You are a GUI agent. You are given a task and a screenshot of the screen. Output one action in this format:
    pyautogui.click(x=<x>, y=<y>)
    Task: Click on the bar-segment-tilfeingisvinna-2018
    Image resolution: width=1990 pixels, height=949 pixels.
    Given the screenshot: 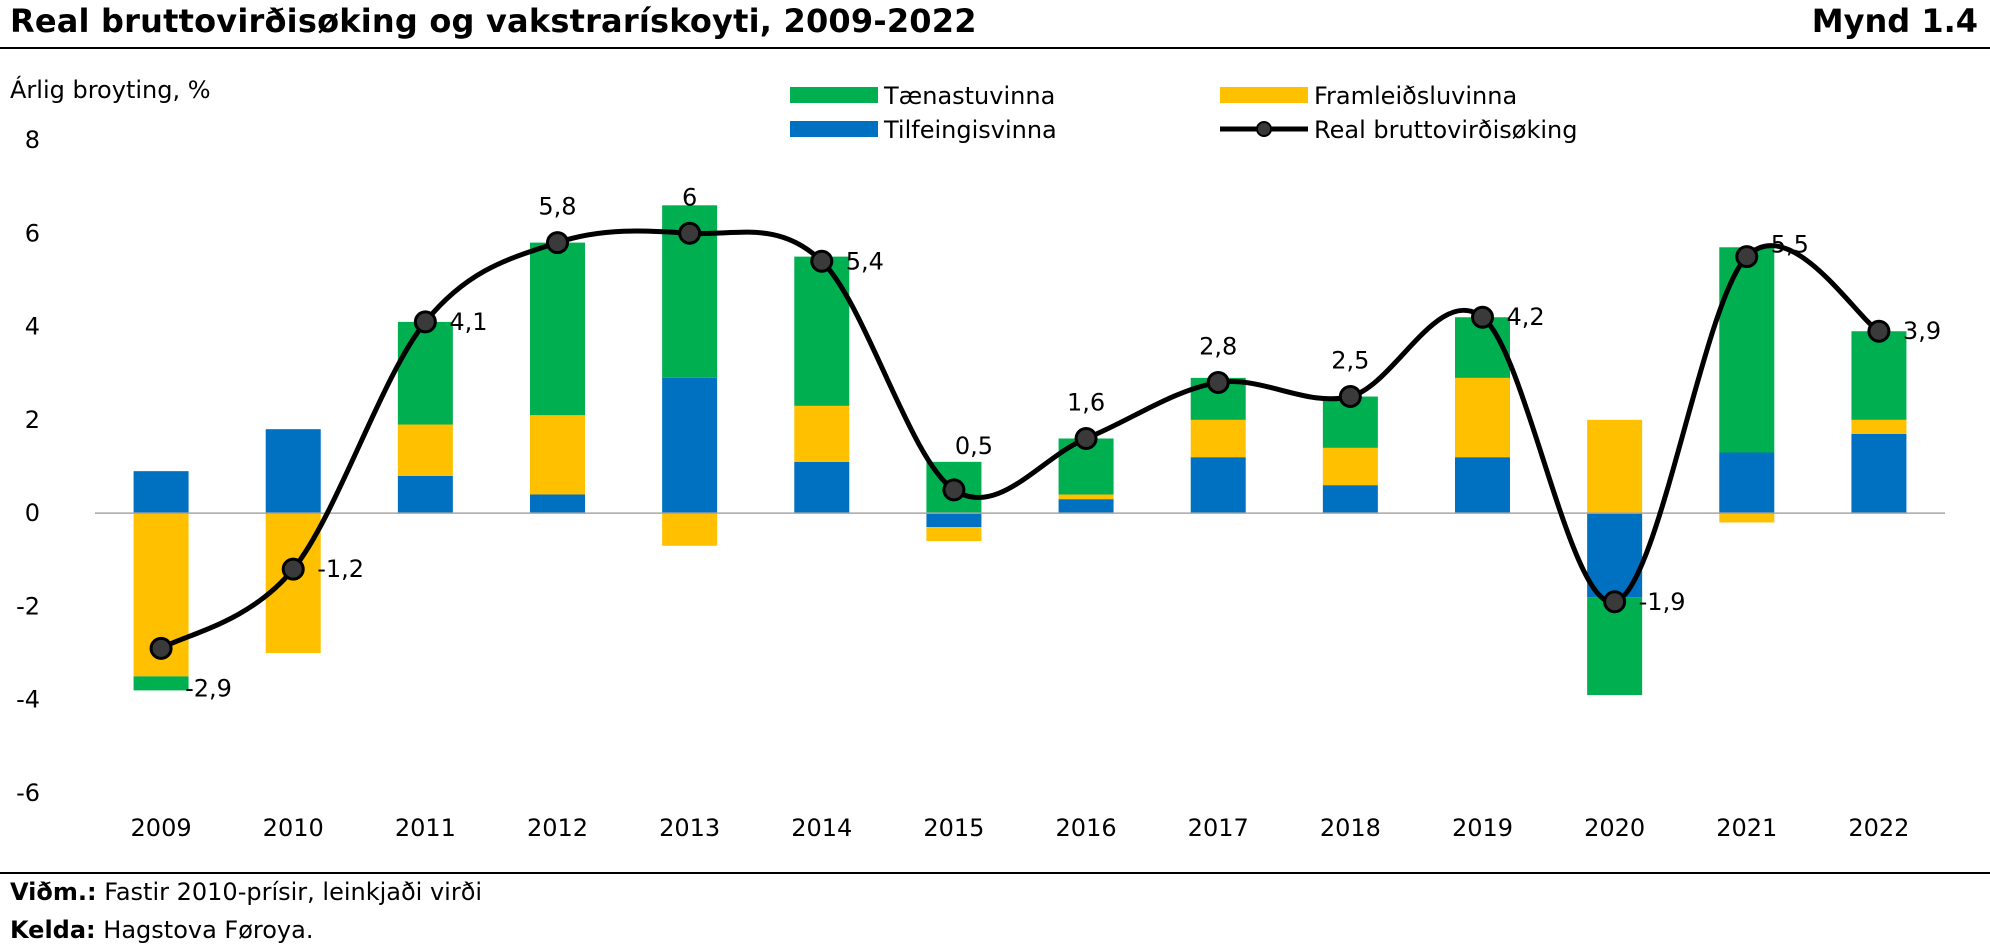 What is the action you would take?
    pyautogui.click(x=1350, y=499)
    